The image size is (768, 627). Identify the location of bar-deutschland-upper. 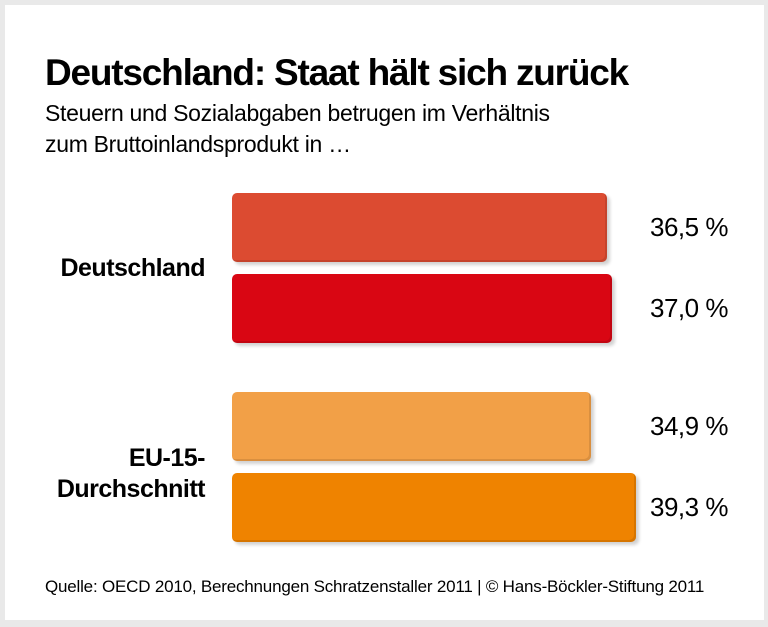
(419, 227).